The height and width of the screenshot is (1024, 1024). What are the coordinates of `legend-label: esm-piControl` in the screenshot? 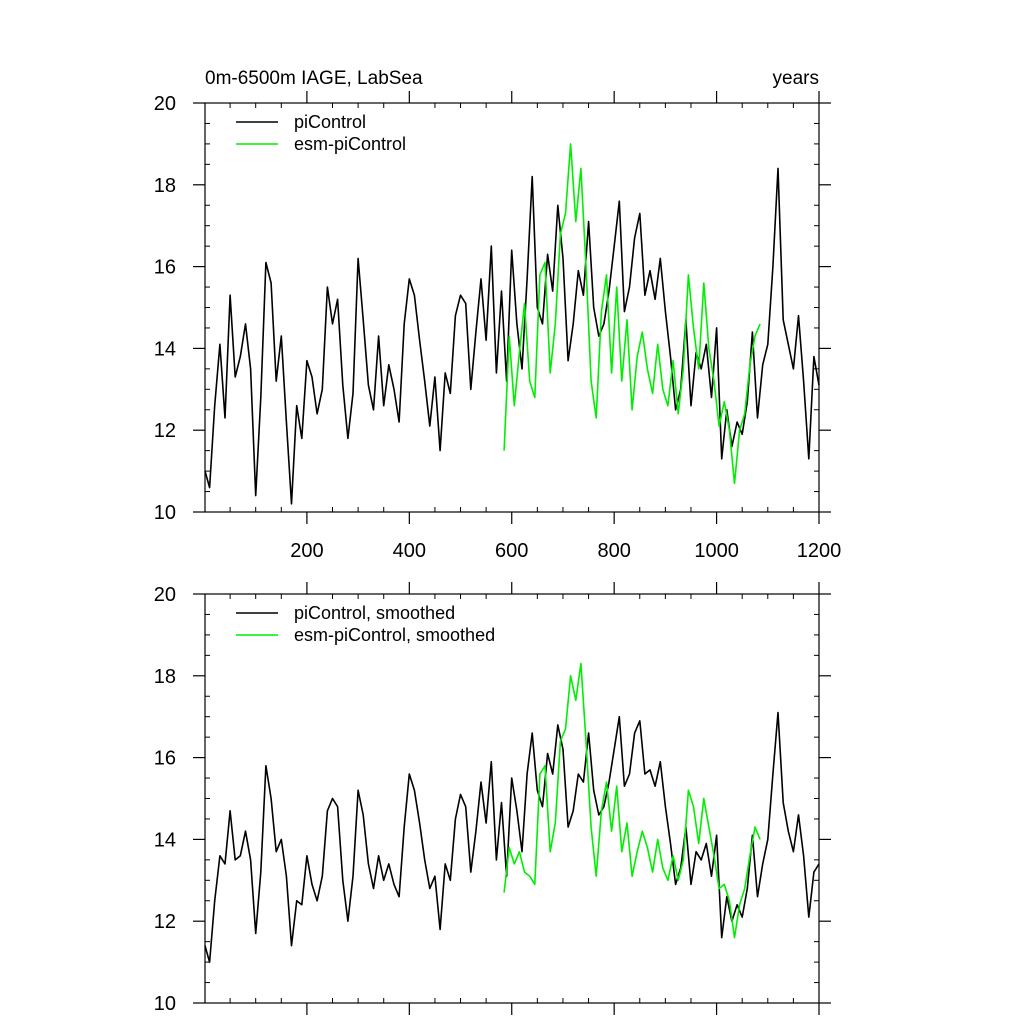 It's located at (350, 144).